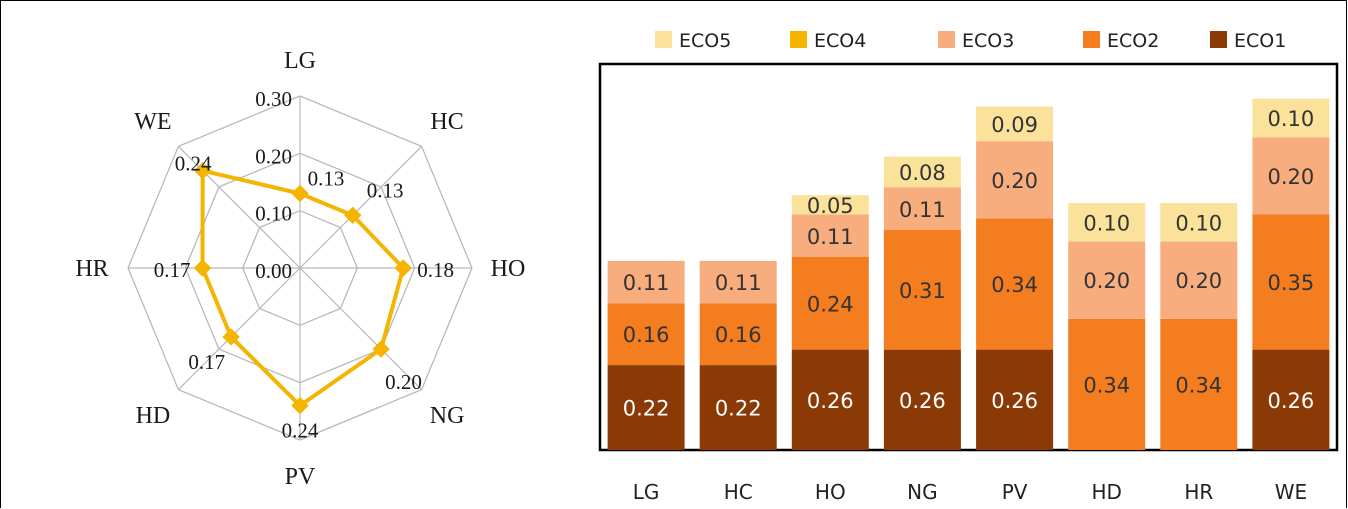 The image size is (1348, 509). I want to click on radar-category-label: WE, so click(152, 122).